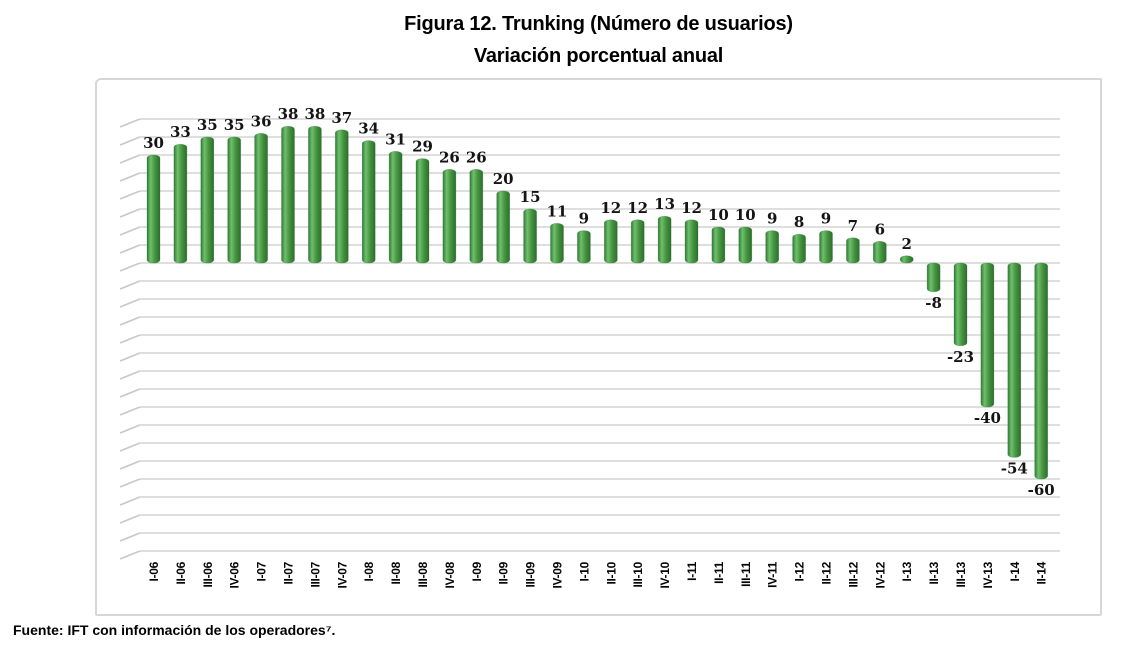 This screenshot has width=1134, height=659. What do you see at coordinates (1015, 571) in the screenshot?
I see `x-axis-tick-label: I-14` at bounding box center [1015, 571].